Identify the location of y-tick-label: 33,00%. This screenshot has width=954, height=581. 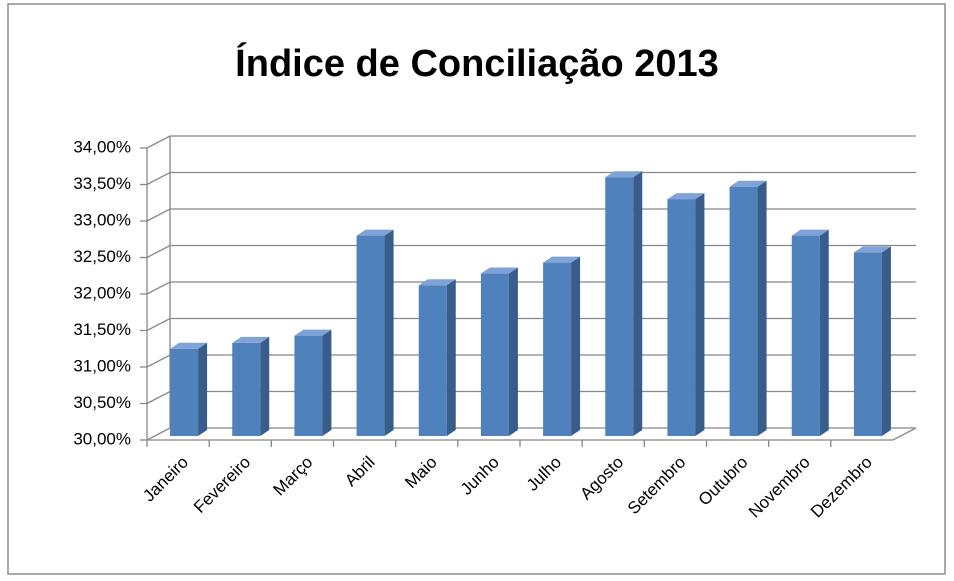
(102, 219).